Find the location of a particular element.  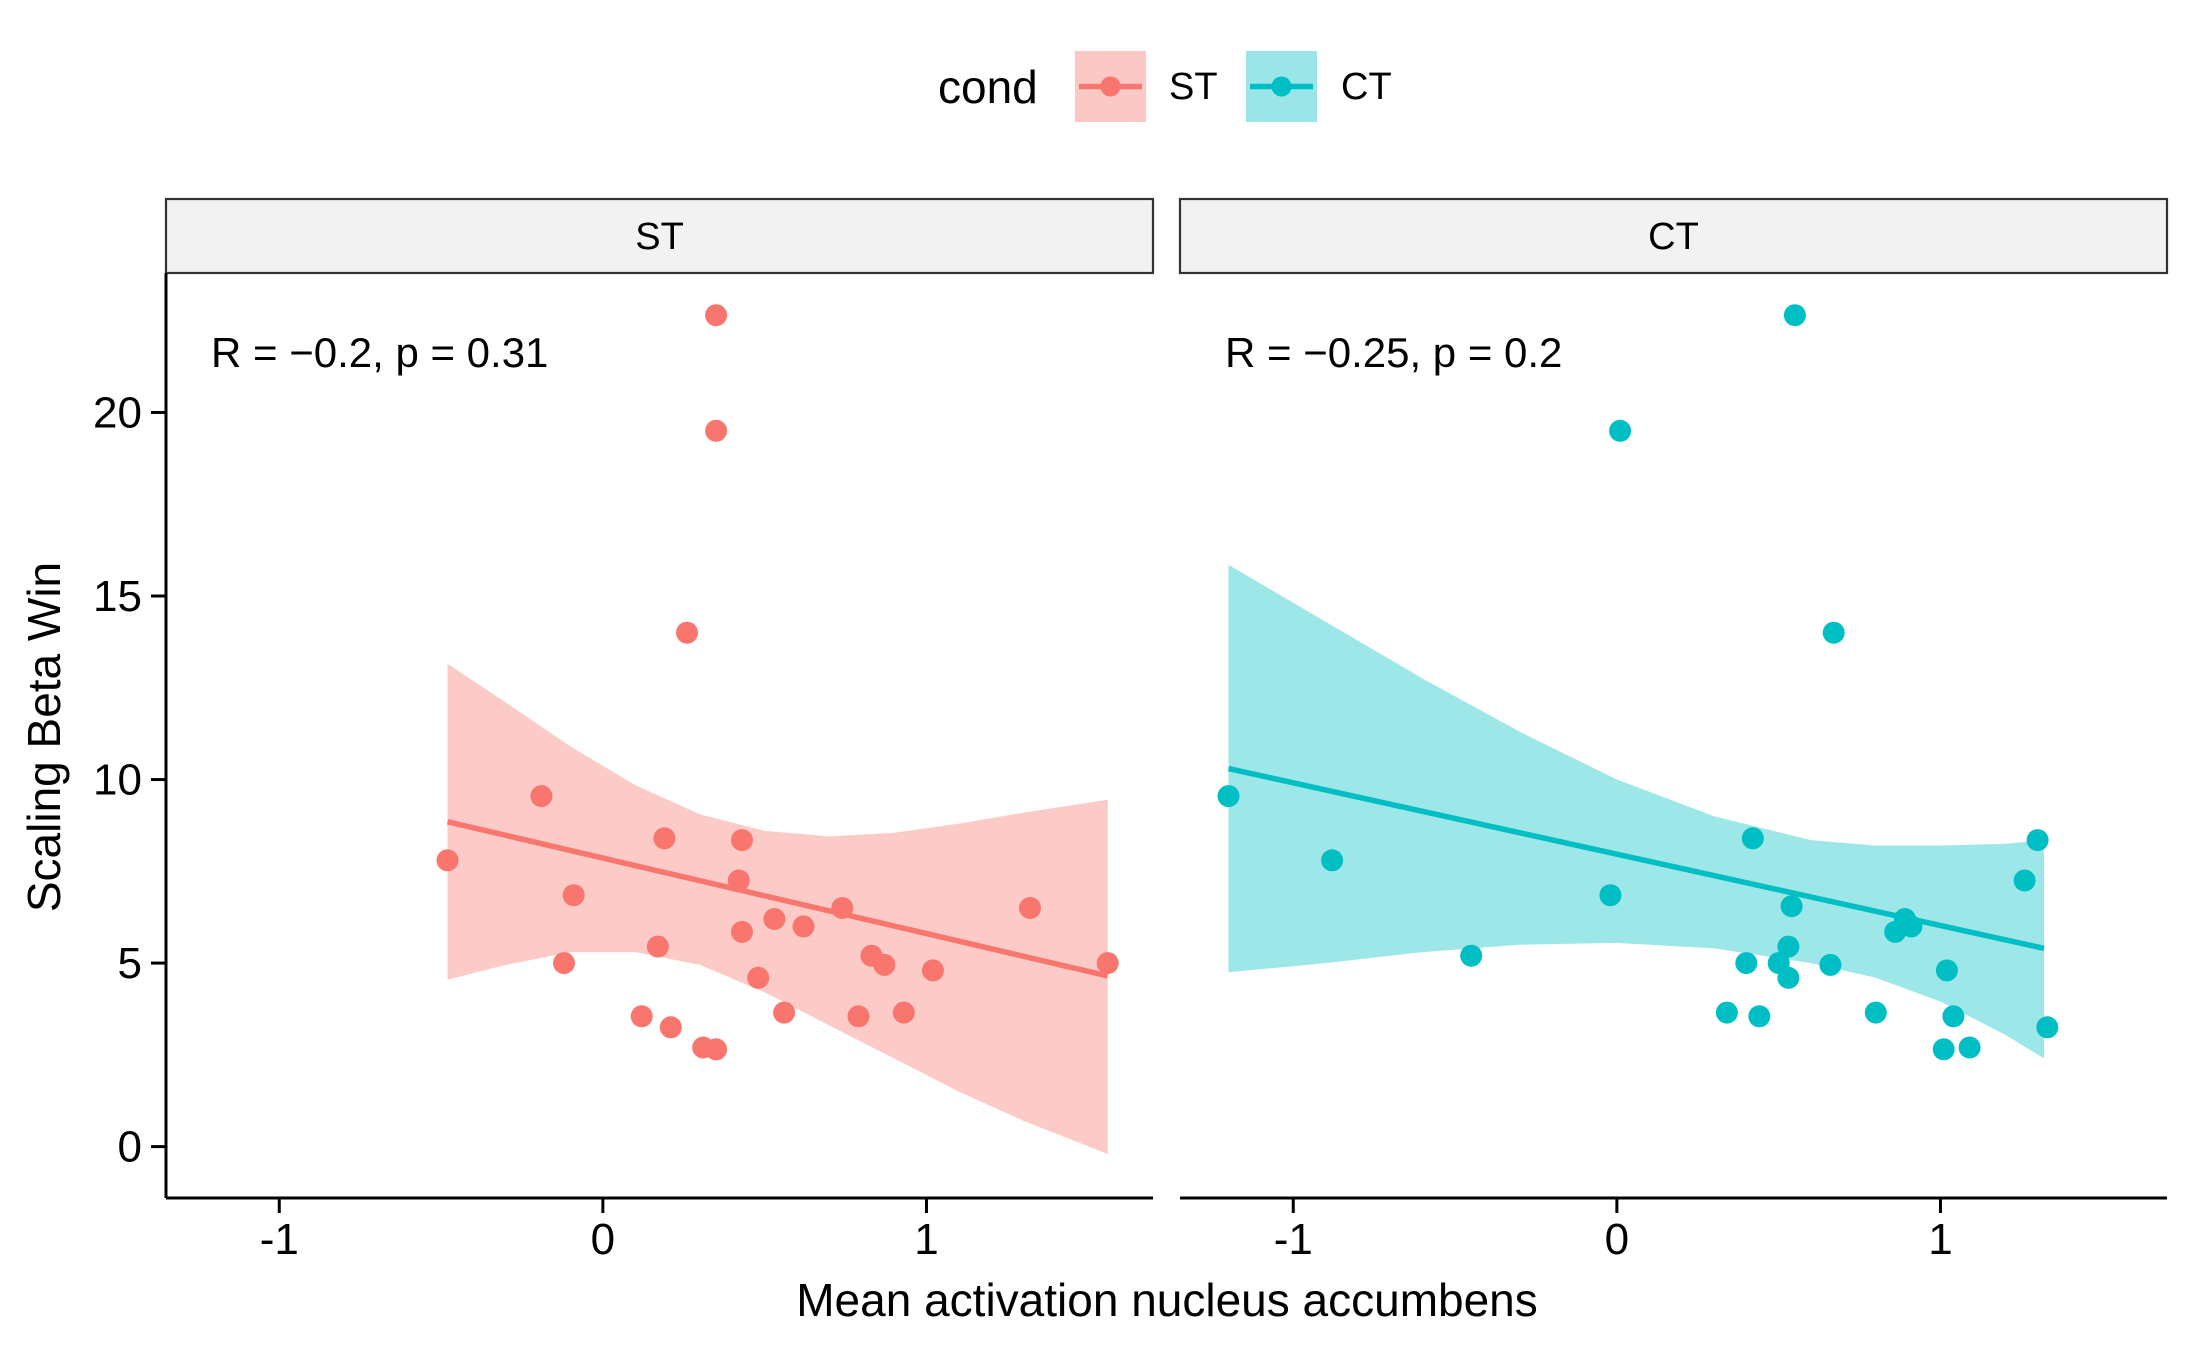

facet-strip-st-label: ST is located at coordinates (659, 237).